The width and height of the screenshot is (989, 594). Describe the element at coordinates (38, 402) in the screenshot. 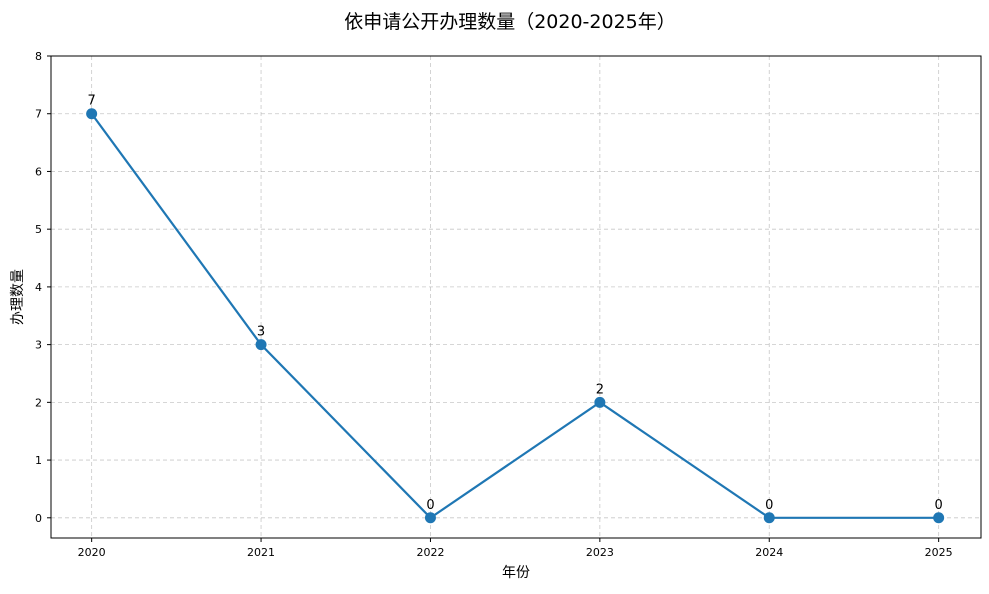

I see `y-tick-label: 2` at that location.